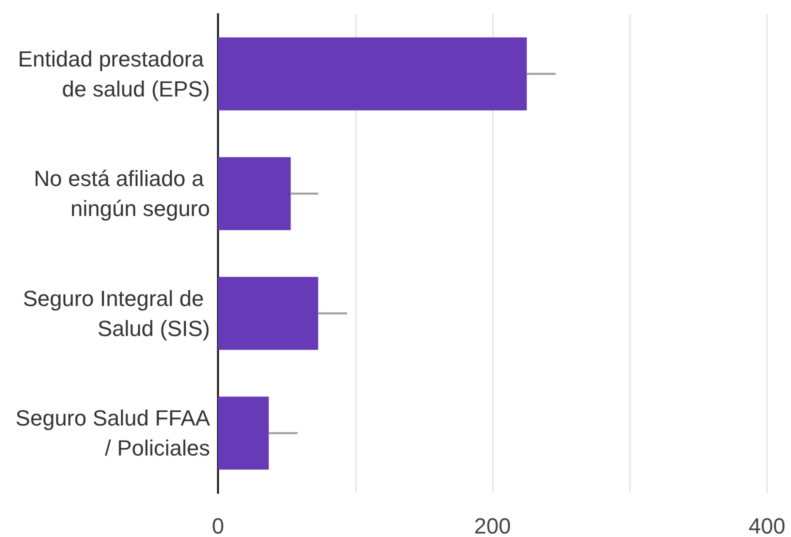  I want to click on y-tick-label: No está afiliado a ningún seguro, so click(122, 194).